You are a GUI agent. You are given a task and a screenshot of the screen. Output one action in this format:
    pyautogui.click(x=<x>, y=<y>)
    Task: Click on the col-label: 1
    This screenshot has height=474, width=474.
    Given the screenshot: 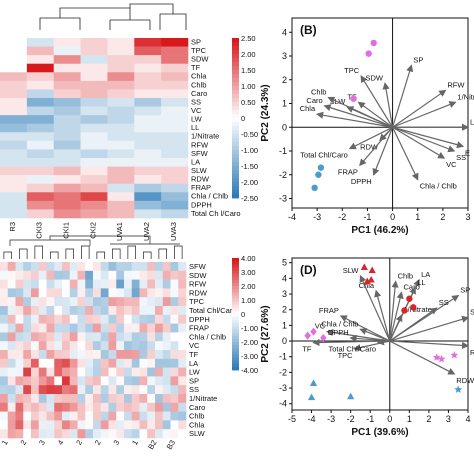 What is the action you would take?
    pyautogui.click(x=5, y=443)
    